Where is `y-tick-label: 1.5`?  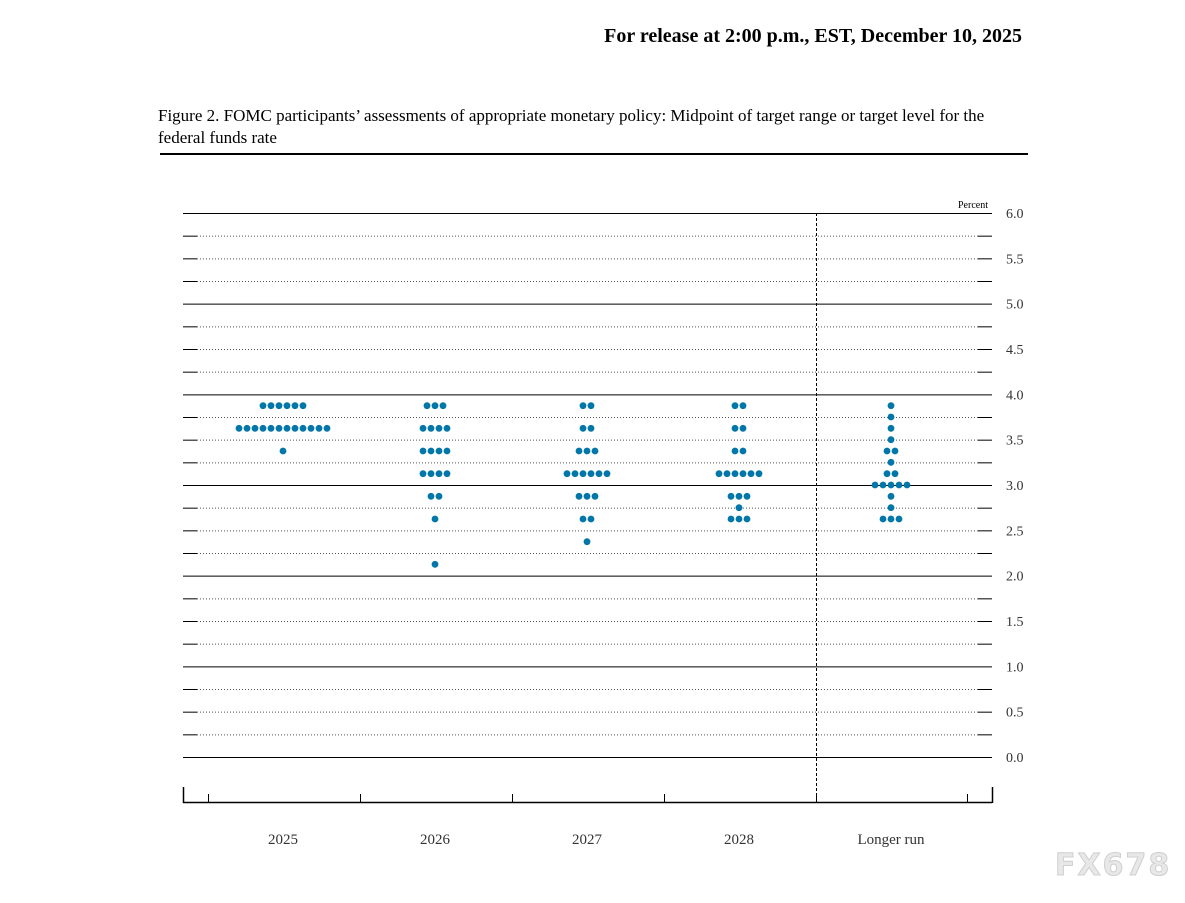
y-tick-label: 1.5 is located at coordinates (1015, 622).